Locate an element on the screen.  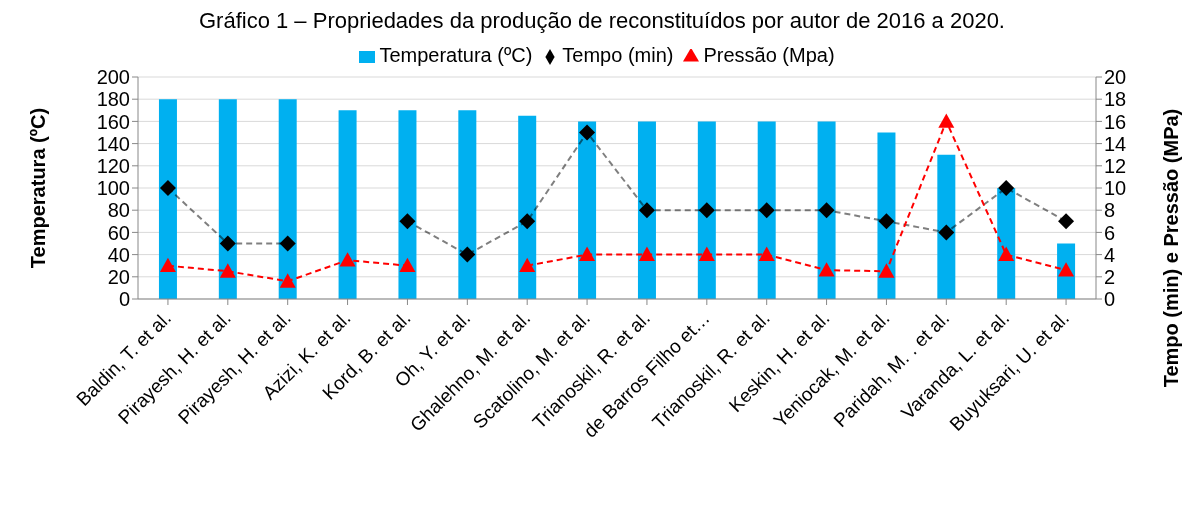
y2-tick-label: 2 is located at coordinates (1110, 276).